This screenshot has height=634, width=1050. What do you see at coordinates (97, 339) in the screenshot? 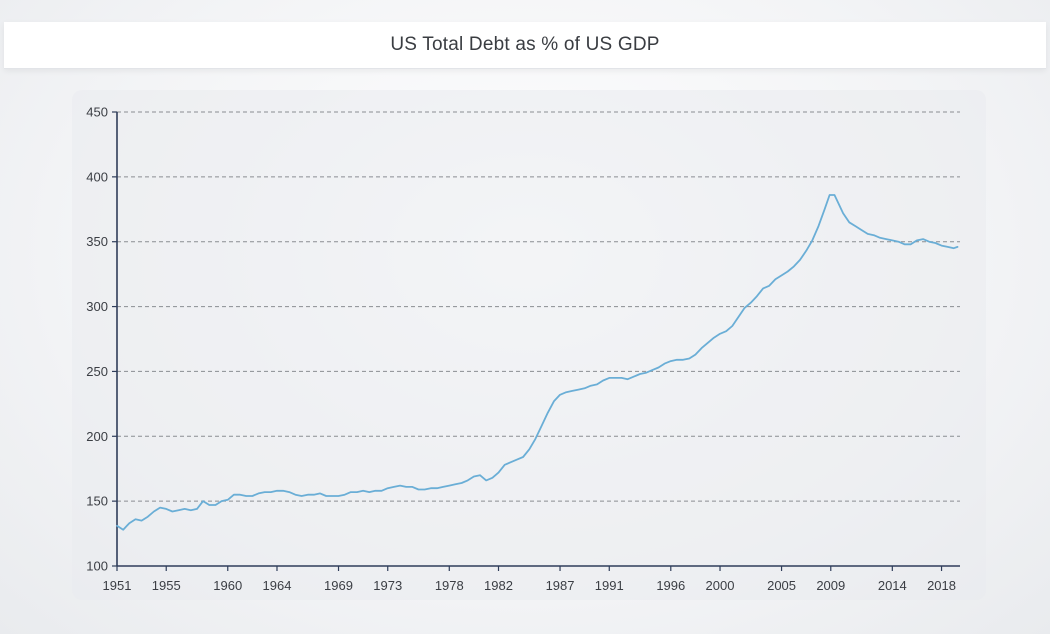
I see `y-tick-labels: 100 150 200 250 300 350 400 450` at bounding box center [97, 339].